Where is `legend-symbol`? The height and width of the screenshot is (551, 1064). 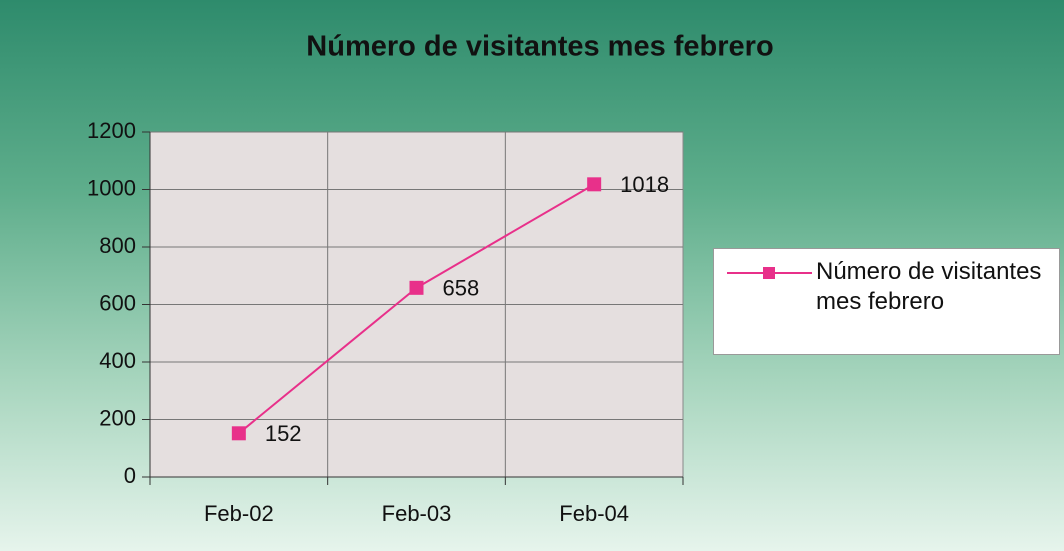
legend-symbol is located at coordinates (769, 273).